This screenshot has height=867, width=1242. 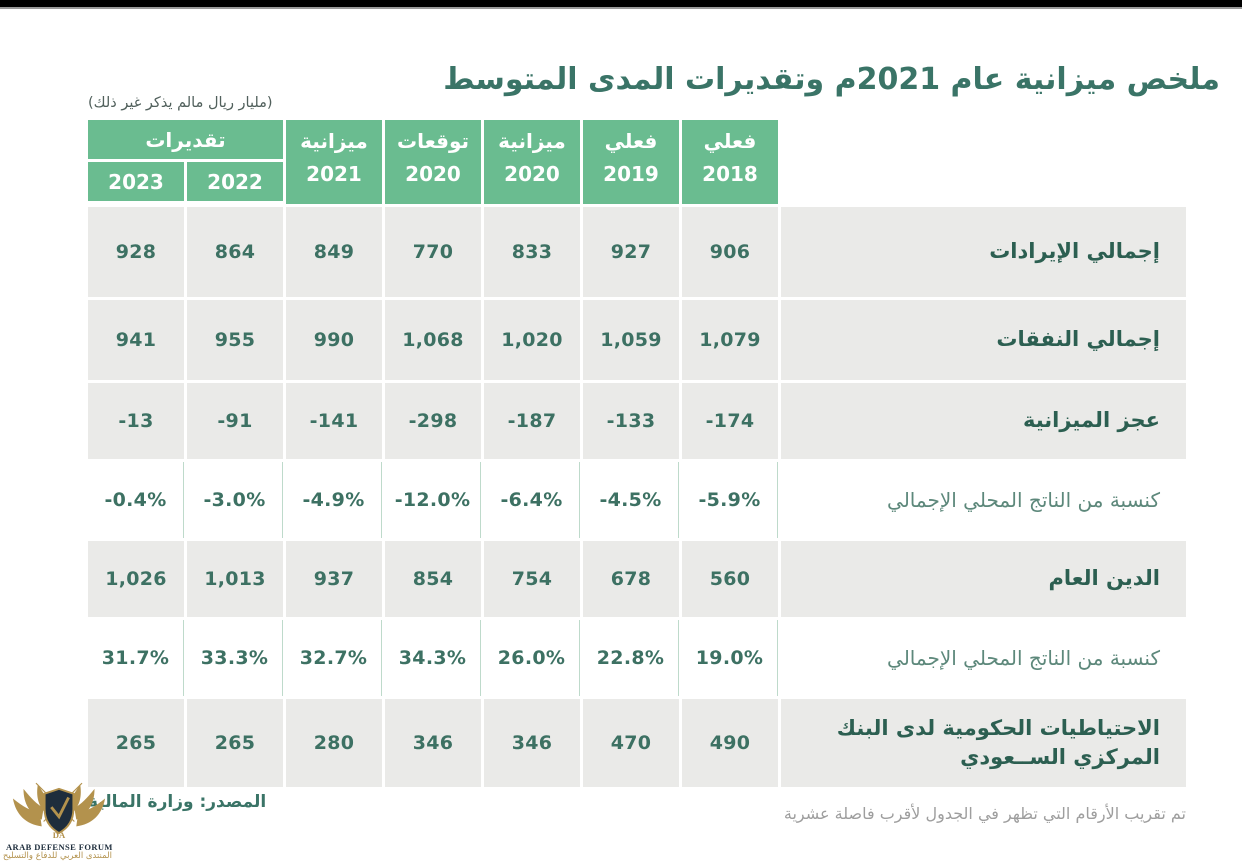 I want to click on cell-r1-c4: 1,020, so click(x=532, y=340).